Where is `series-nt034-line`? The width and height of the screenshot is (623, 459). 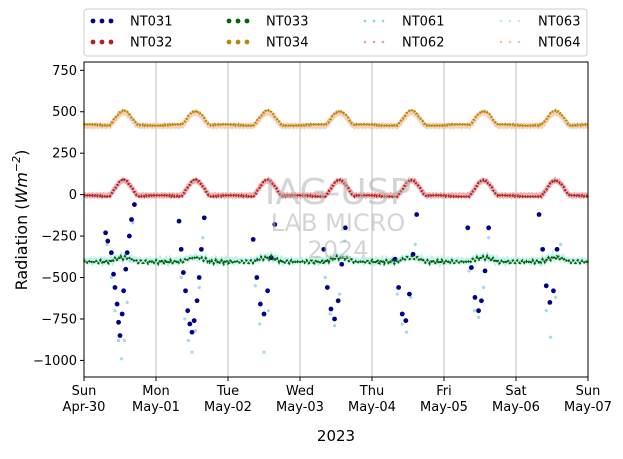
series-nt034-line is located at coordinates (336, 118).